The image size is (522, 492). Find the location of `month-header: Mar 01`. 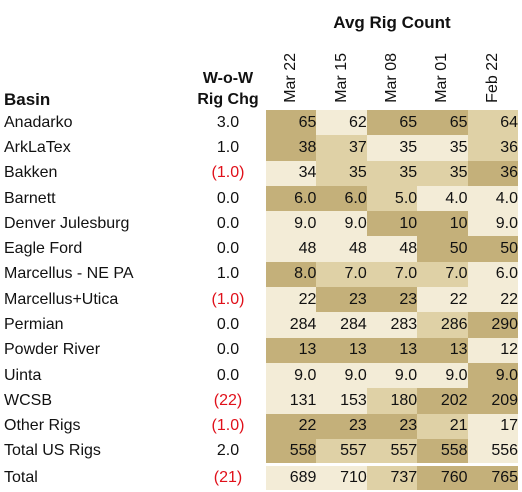

month-header: Mar 01 is located at coordinates (442, 76).